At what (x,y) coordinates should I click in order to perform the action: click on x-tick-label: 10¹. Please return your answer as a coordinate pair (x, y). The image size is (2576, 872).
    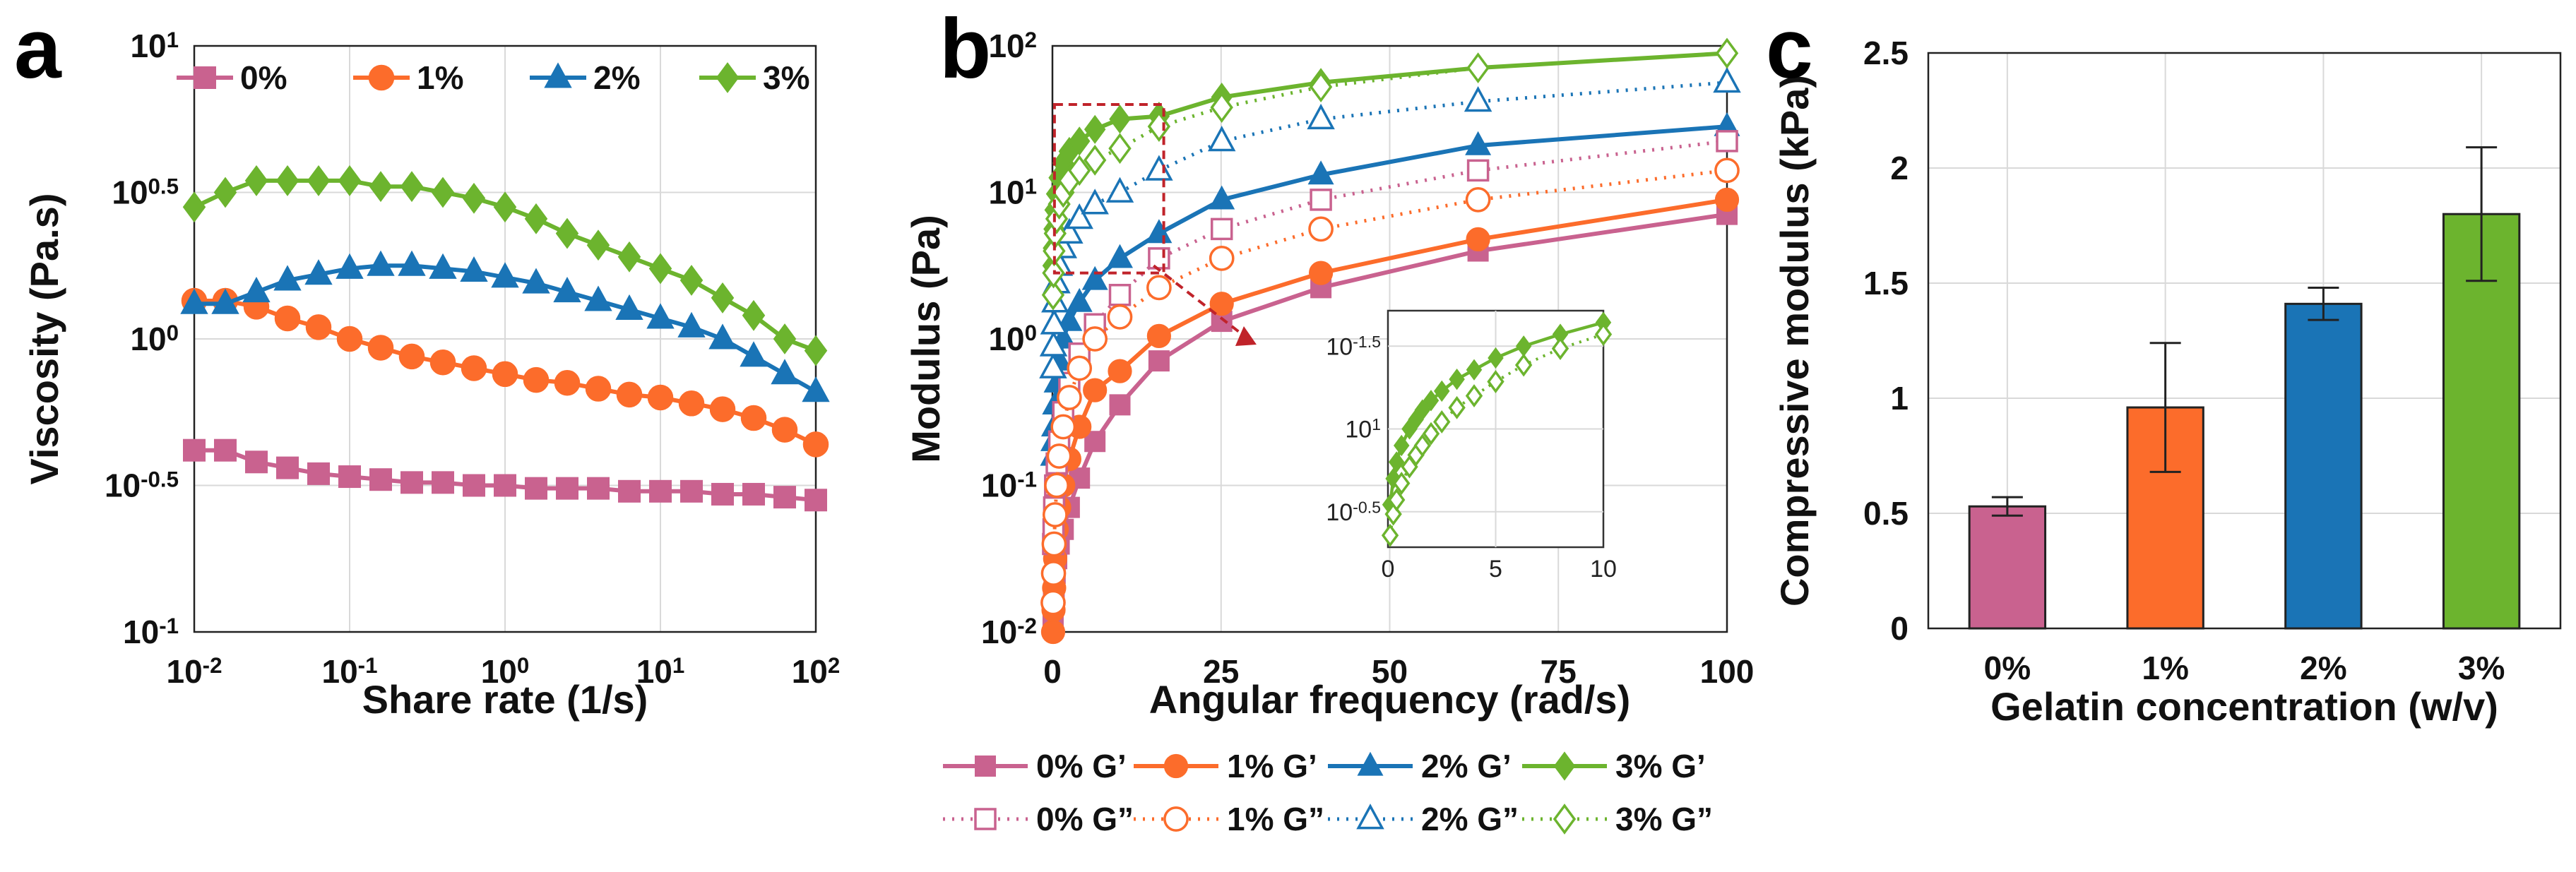
    Looking at the image, I should click on (660, 671).